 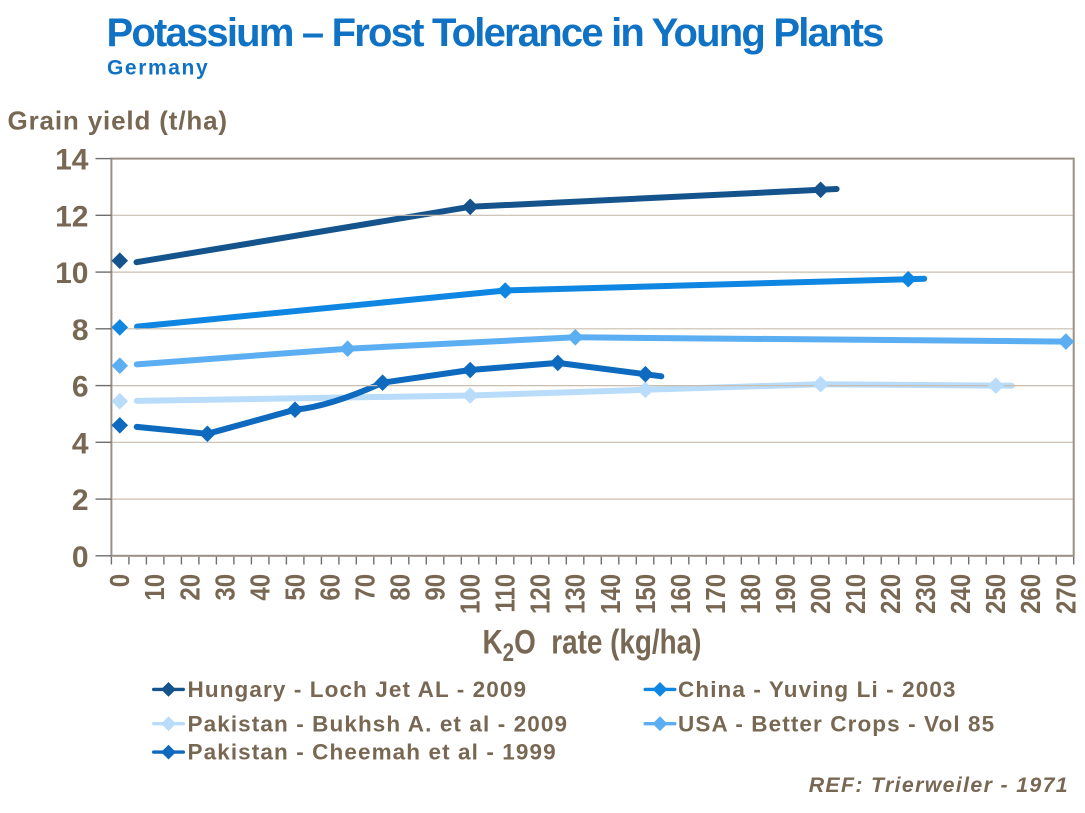 I want to click on svg-text: 14, so click(x=72, y=160).